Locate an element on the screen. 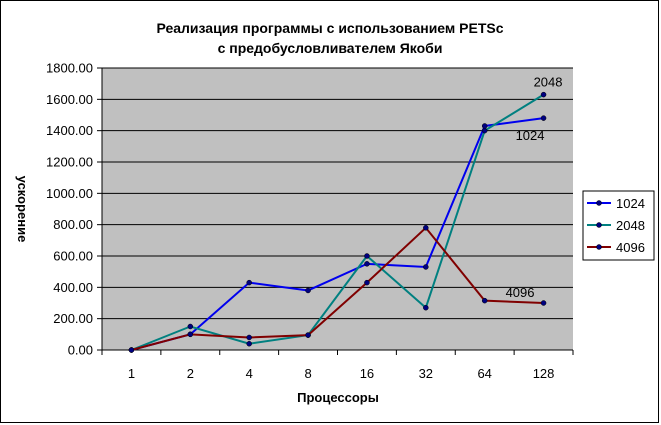 This screenshot has width=661, height=425. annotation-4096: 4096 is located at coordinates (520, 292).